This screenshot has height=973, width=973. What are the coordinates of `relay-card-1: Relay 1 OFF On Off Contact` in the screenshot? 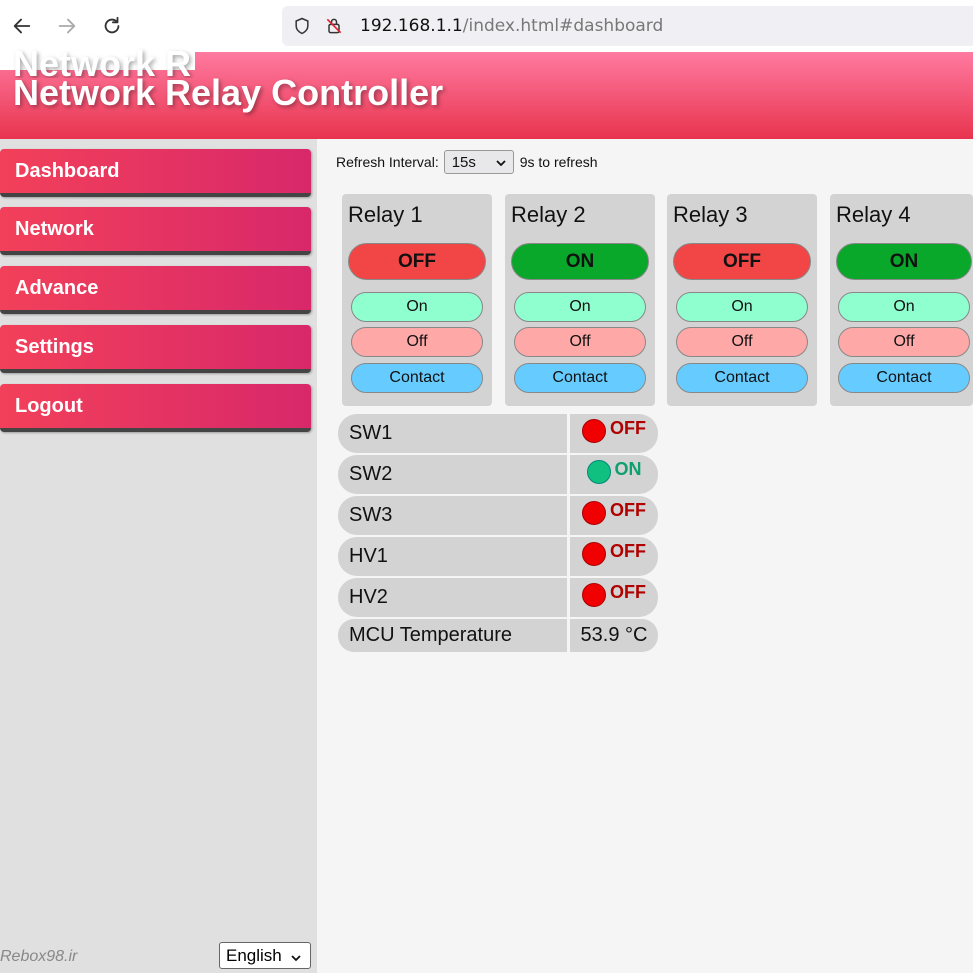 It's located at (417, 300).